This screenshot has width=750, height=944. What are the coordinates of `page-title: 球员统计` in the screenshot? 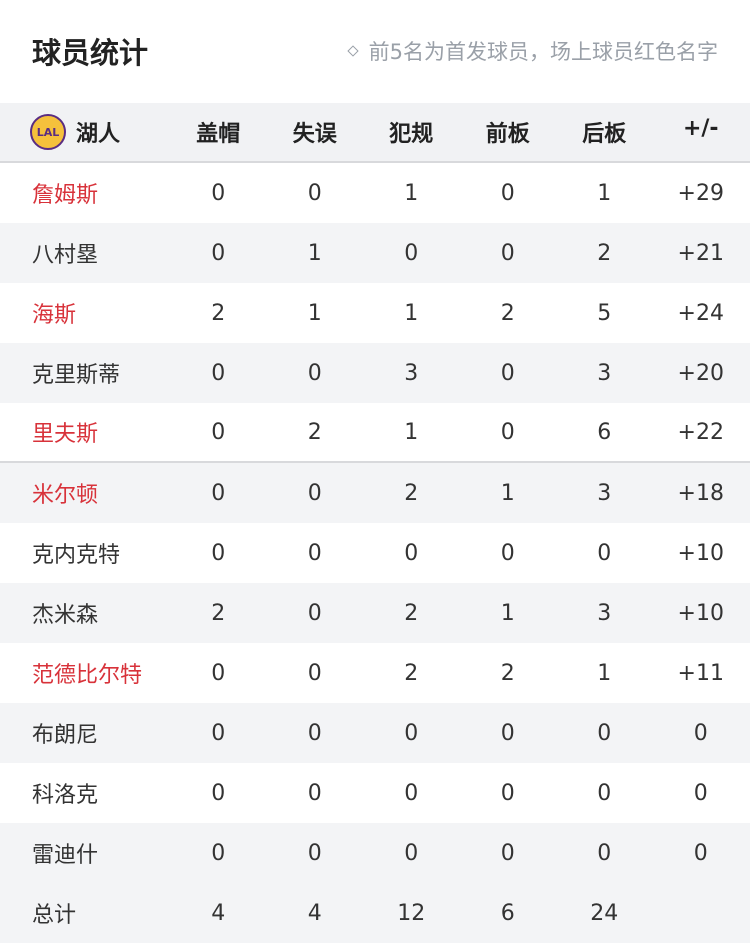 It's located at (90, 53).